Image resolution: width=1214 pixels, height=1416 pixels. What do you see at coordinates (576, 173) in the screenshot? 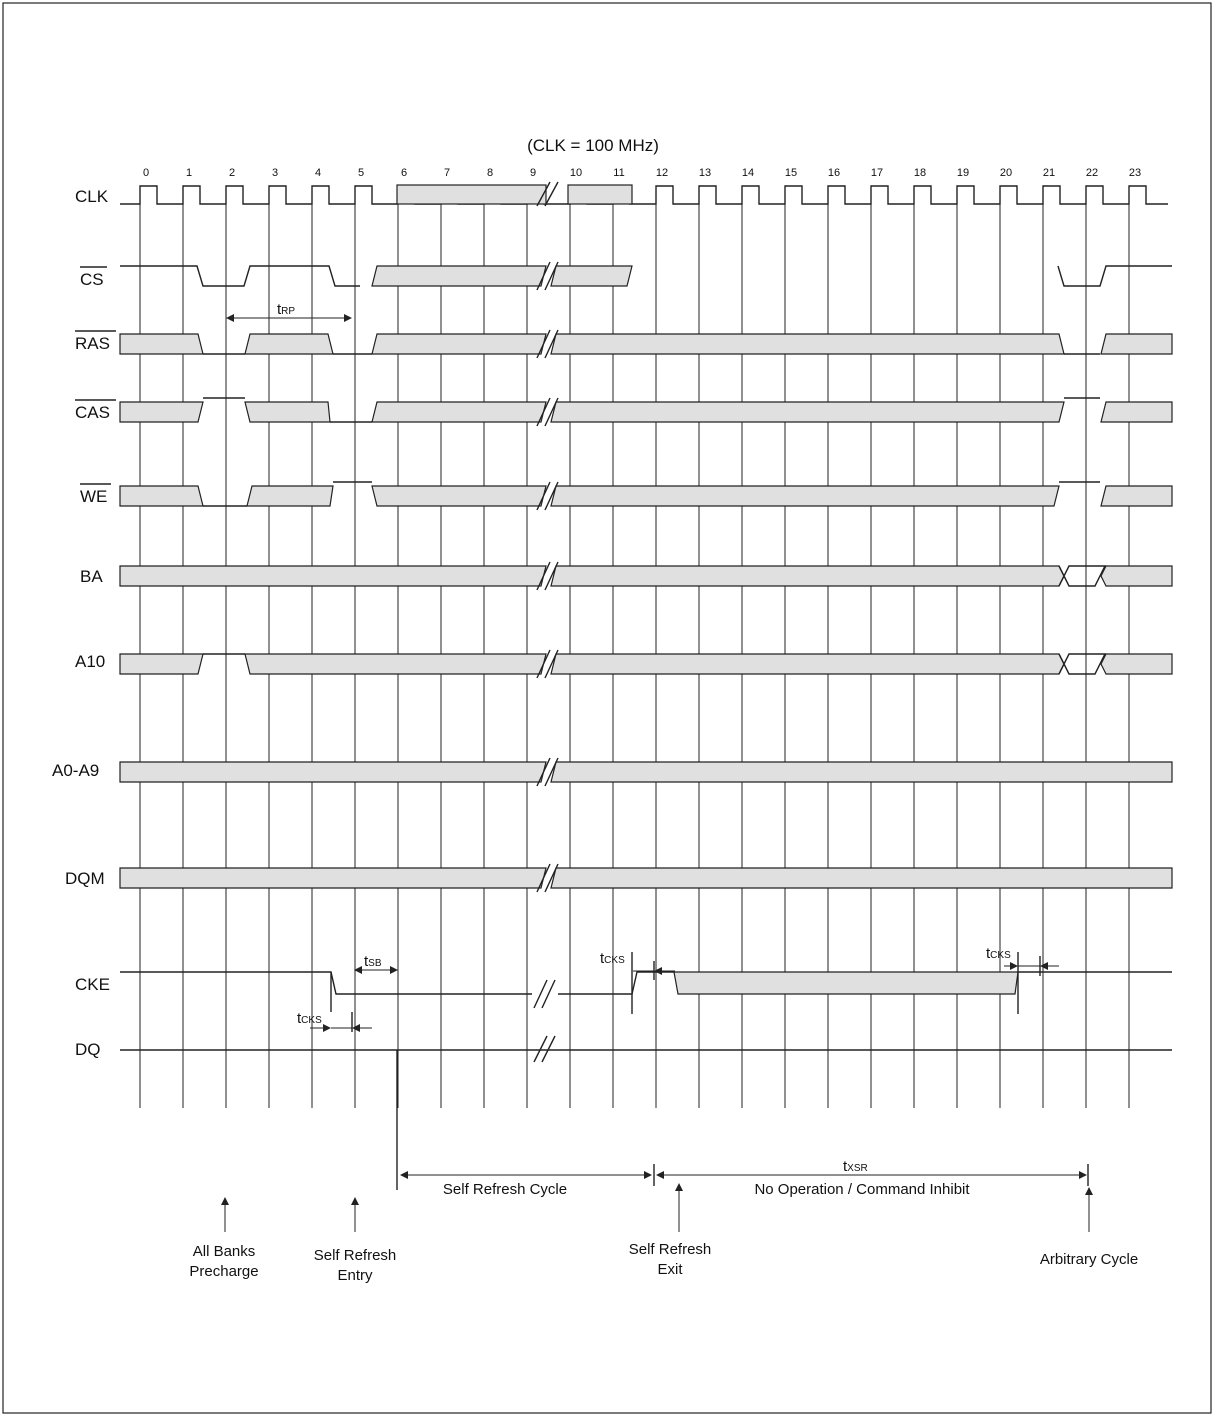
I see `clock-number: 10` at bounding box center [576, 173].